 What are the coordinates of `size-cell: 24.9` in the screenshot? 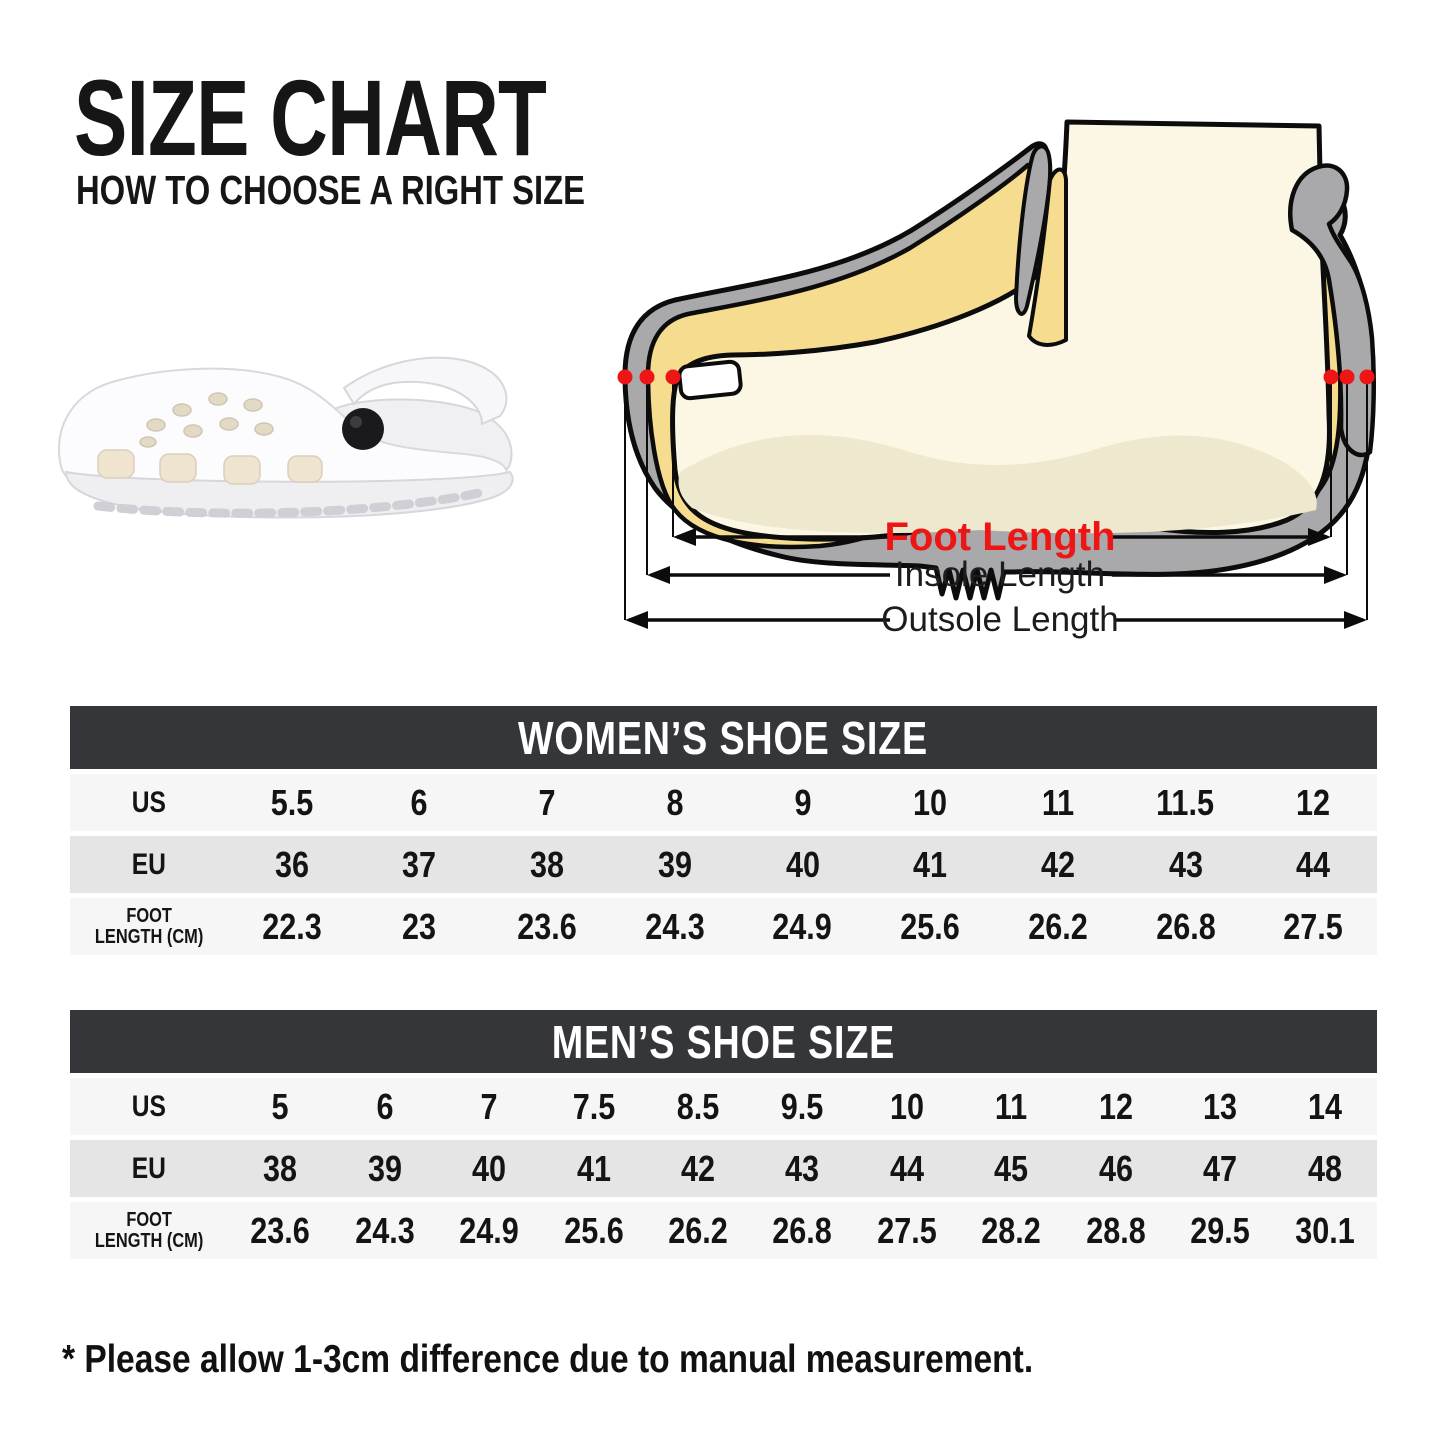 It's located at (803, 926).